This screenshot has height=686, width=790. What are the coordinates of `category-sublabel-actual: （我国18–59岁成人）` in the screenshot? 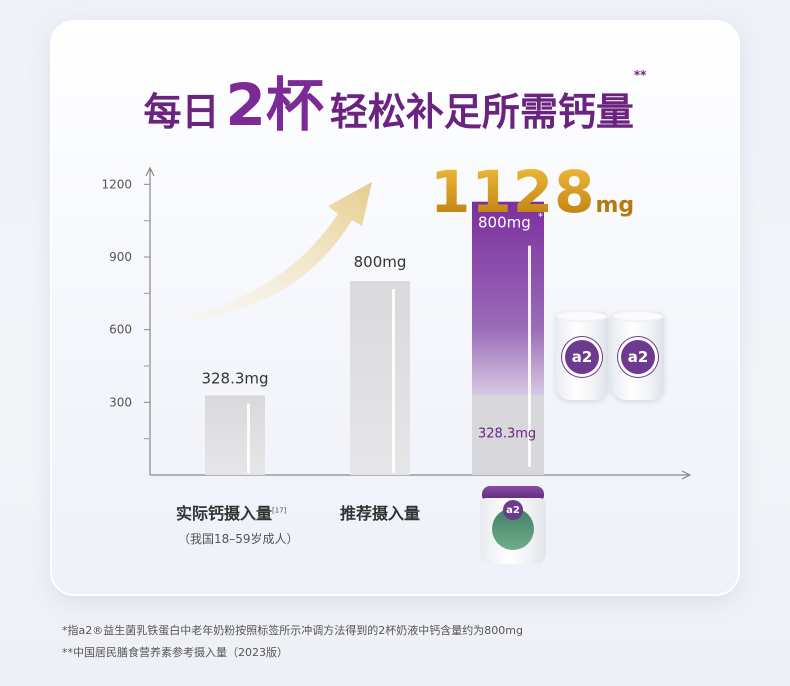 It's located at (238, 539).